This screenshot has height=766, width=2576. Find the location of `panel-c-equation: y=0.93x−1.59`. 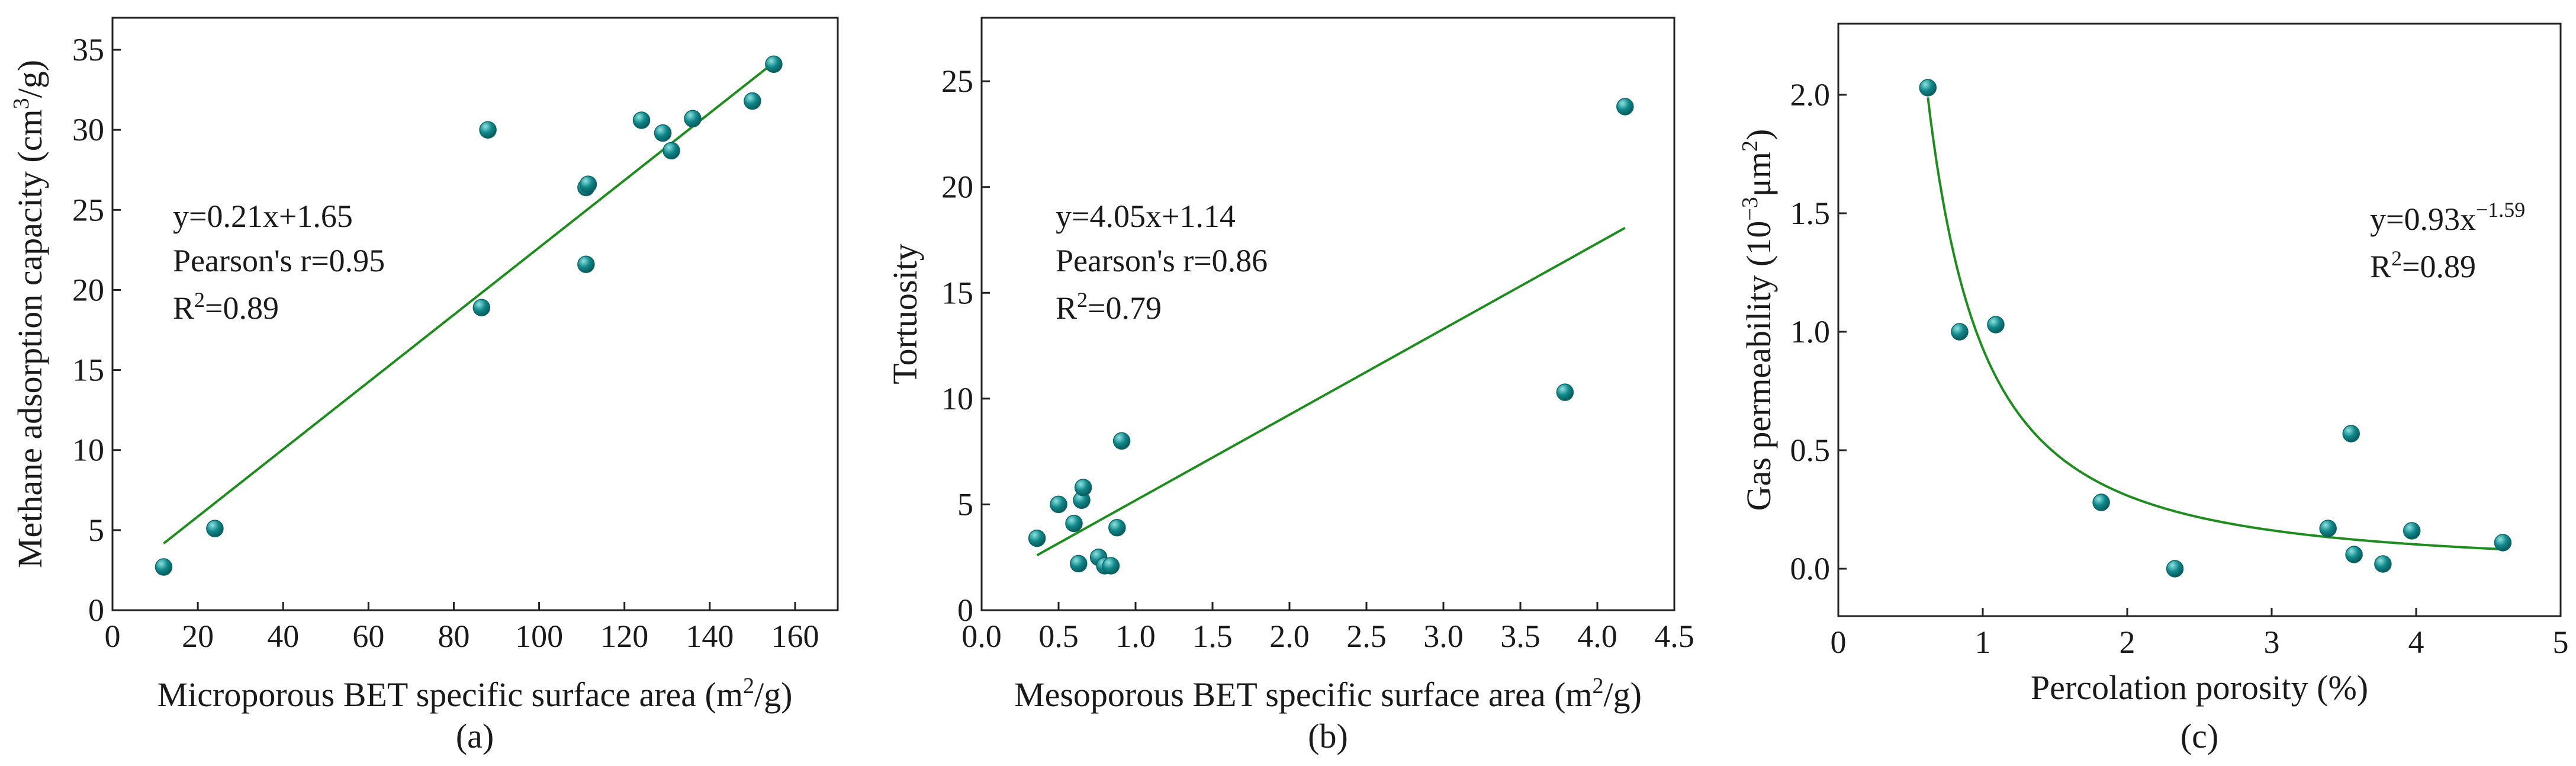

panel-c-equation: y=0.93x−1.59 is located at coordinates (2447, 217).